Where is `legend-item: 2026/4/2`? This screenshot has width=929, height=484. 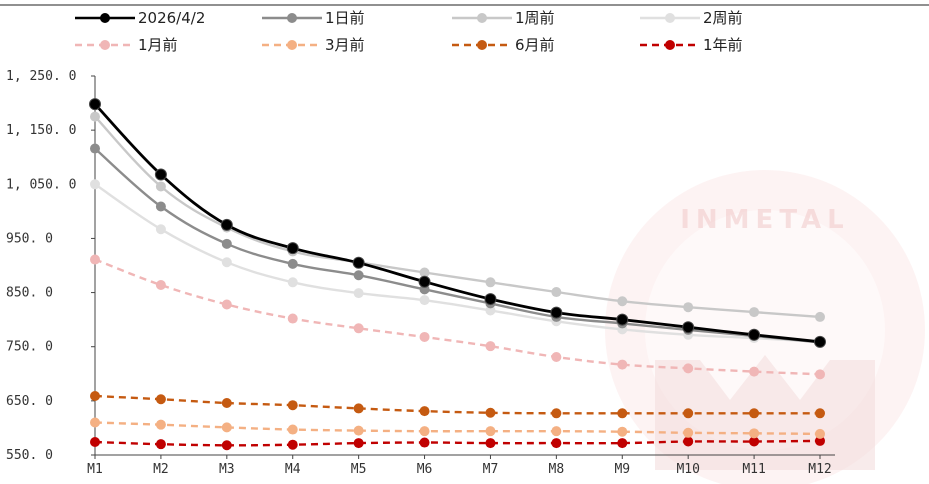
legend-item: 2026/4/2 is located at coordinates (140, 18).